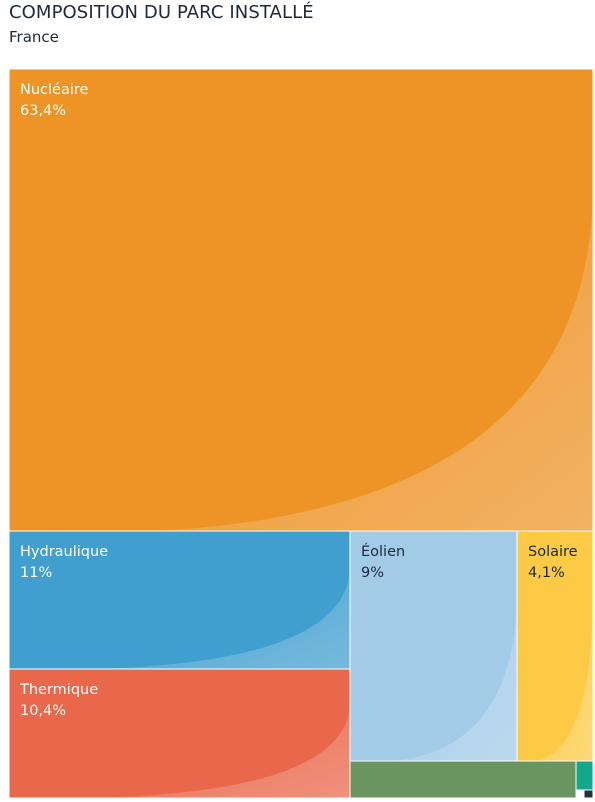  What do you see at coordinates (372, 573) in the screenshot?
I see `tile-value-eolien: 9%` at bounding box center [372, 573].